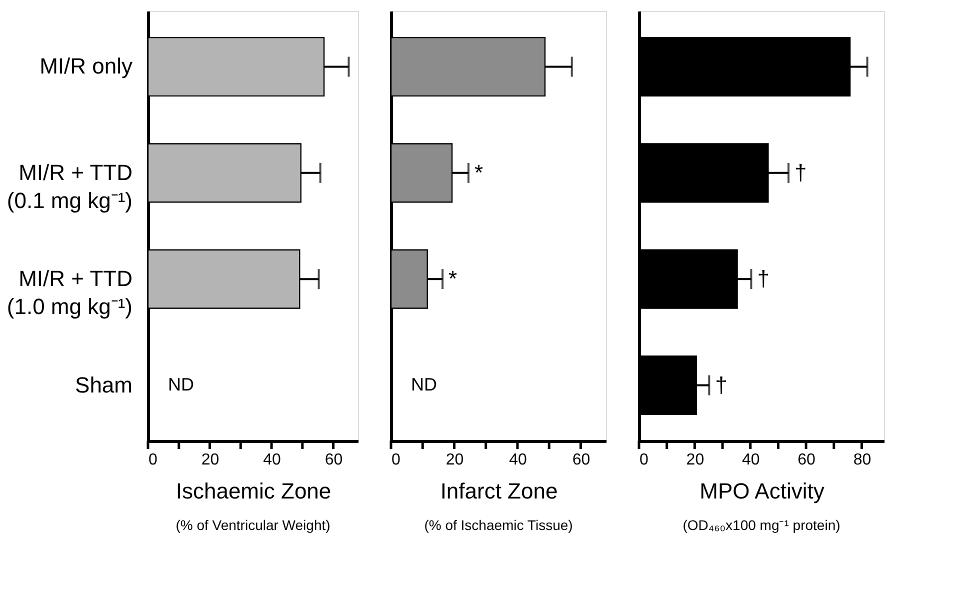 This screenshot has width=957, height=591. What do you see at coordinates (69, 293) in the screenshot?
I see `y-tick-label: MI/R + TTD (1.0 mg kg⁻¹)` at bounding box center [69, 293].